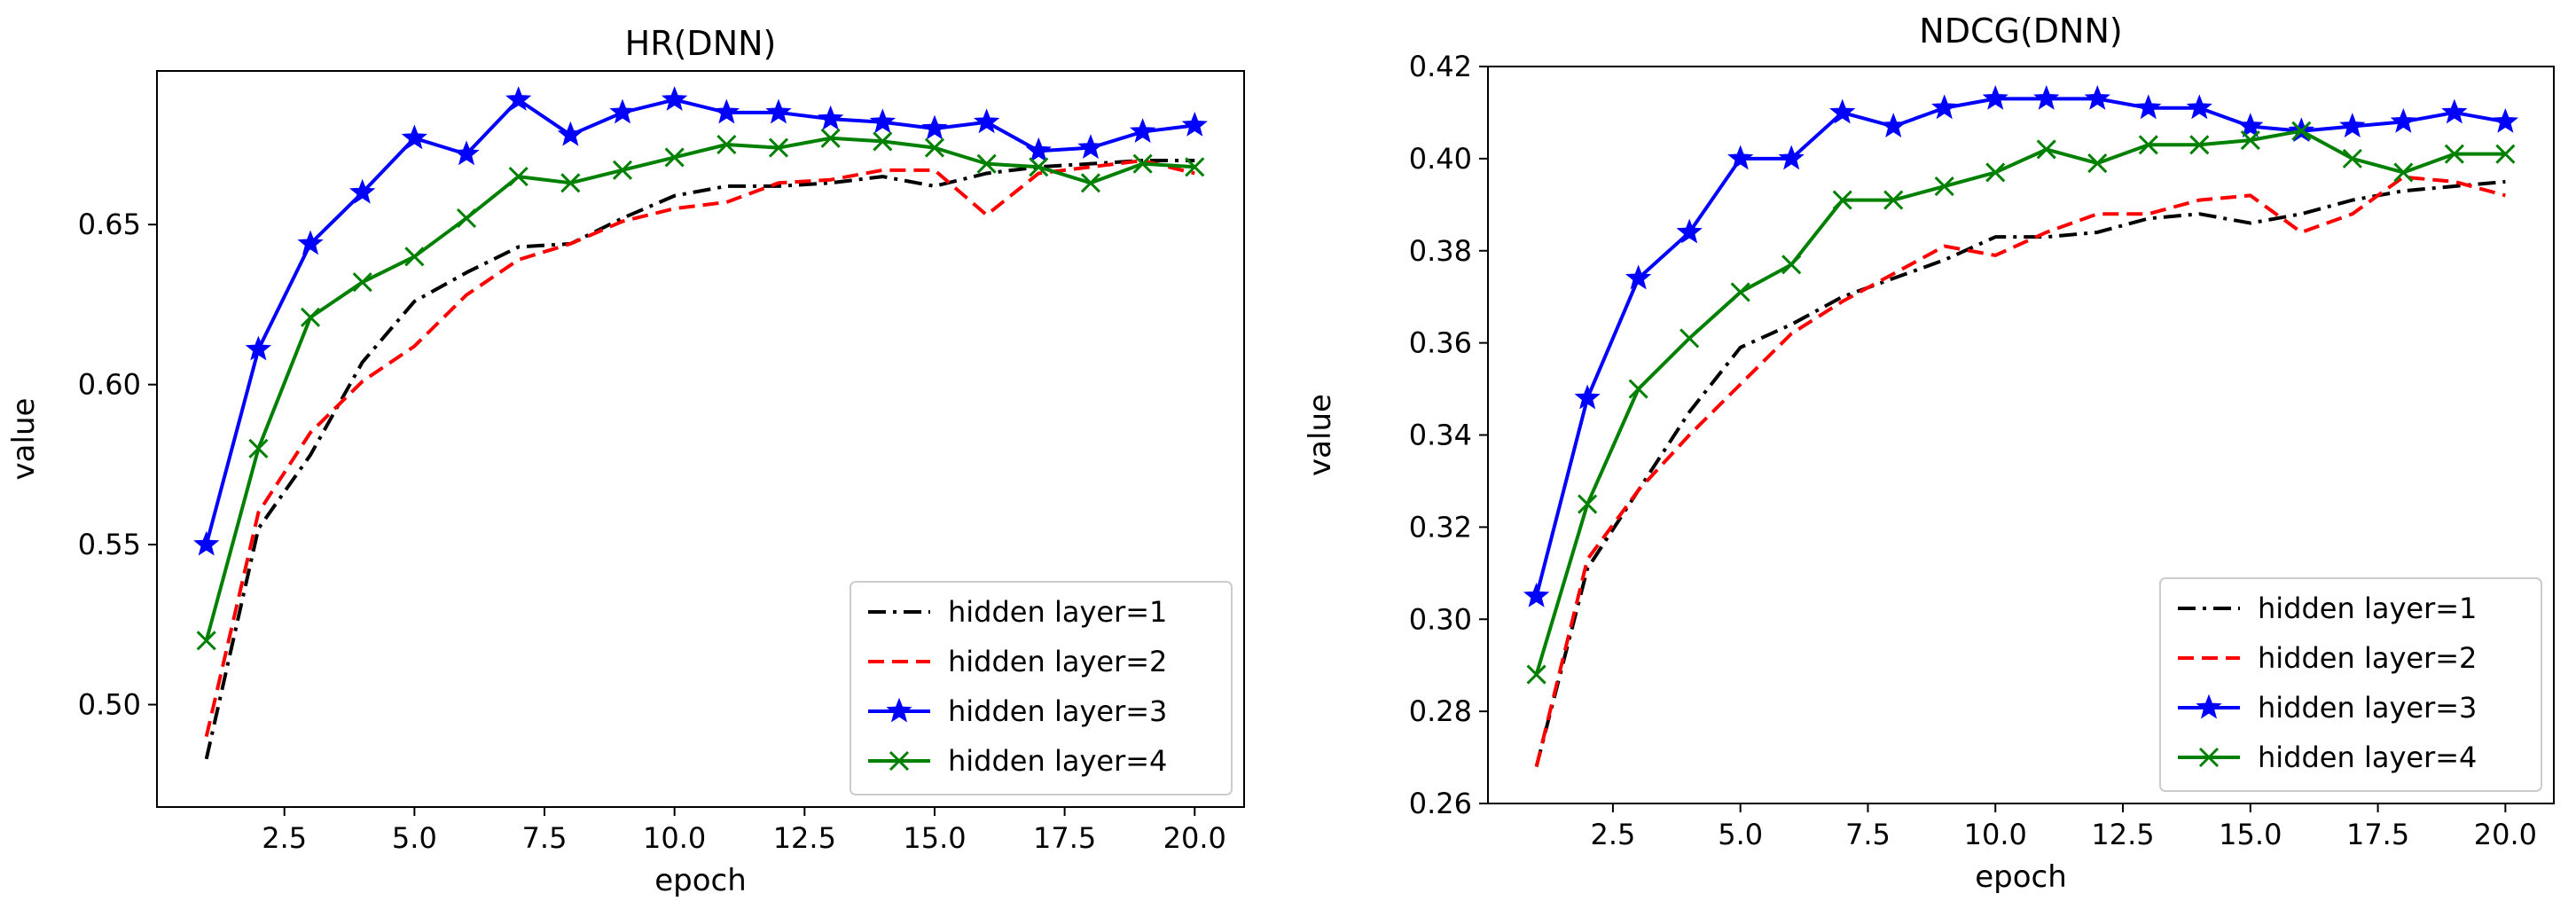 The image size is (2576, 917). Describe the element at coordinates (109, 705) in the screenshot. I see `y-tick-label: 0.50` at that location.